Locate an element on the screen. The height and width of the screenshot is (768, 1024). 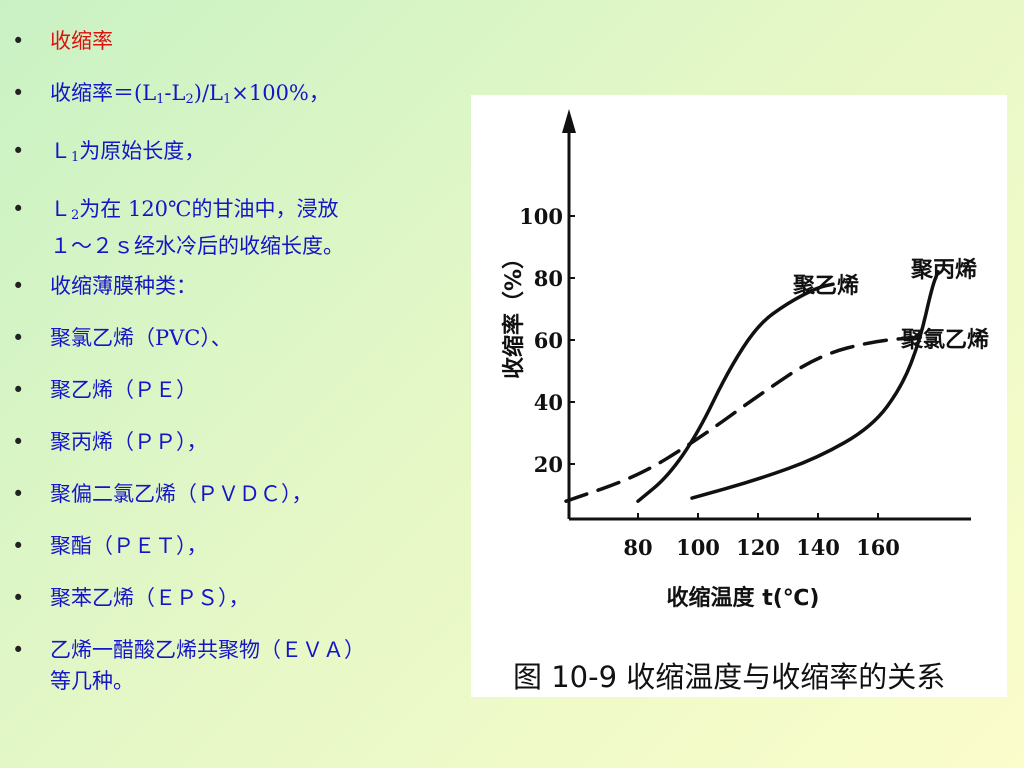
bullet-text-line2: １～２ｓ经水冷后的收缩长度。 is located at coordinates (197, 246).